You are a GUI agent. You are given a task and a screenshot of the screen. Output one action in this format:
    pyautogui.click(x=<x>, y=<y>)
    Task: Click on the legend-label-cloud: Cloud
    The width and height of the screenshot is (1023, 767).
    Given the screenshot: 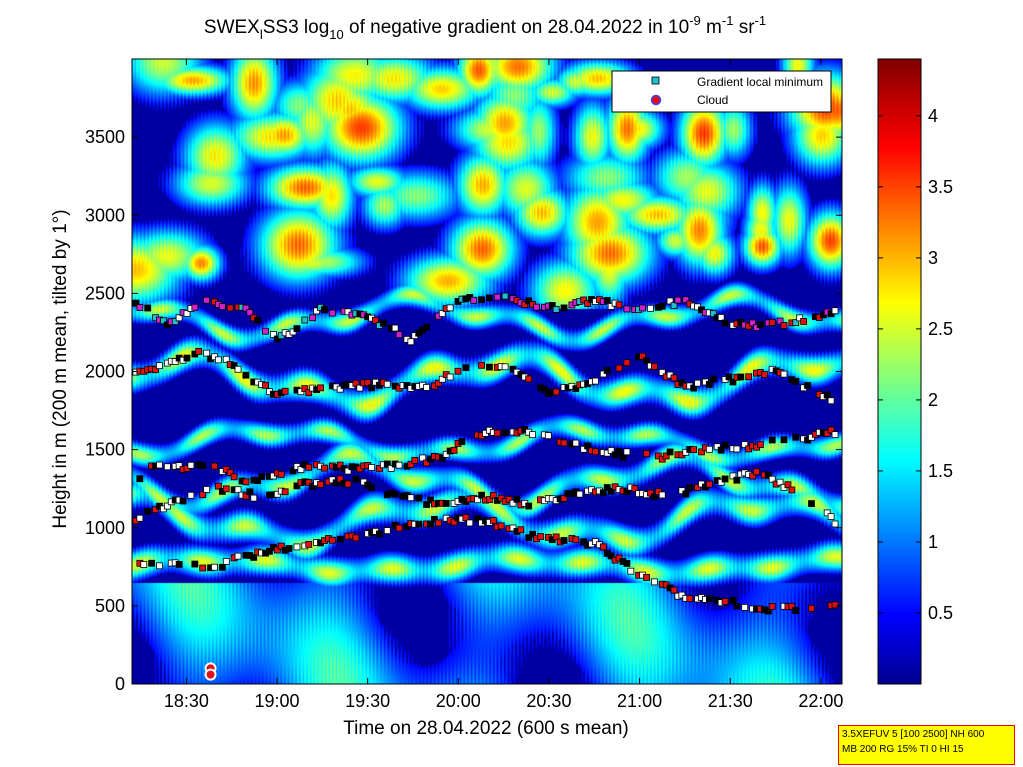 What is the action you would take?
    pyautogui.click(x=712, y=100)
    